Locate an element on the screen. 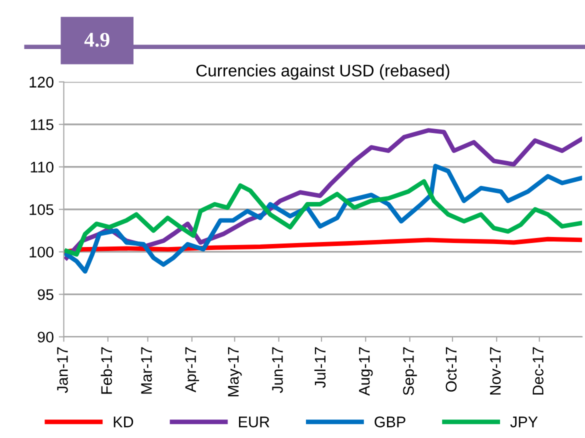 The width and height of the screenshot is (585, 438). x-tick-label: Oct-17 is located at coordinates (451, 369).